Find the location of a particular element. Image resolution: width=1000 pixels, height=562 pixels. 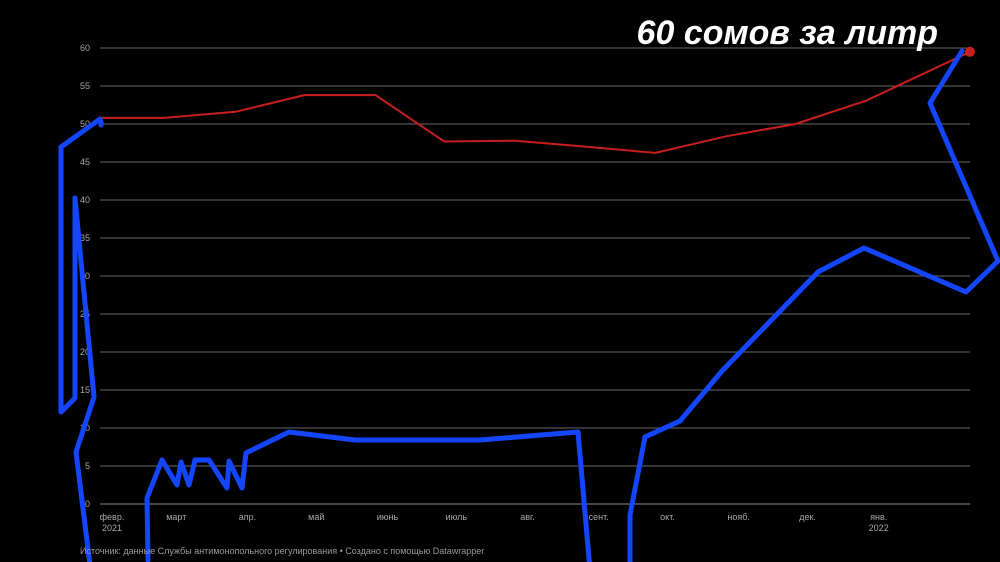

y-tick-label: 5 is located at coordinates (87, 466).